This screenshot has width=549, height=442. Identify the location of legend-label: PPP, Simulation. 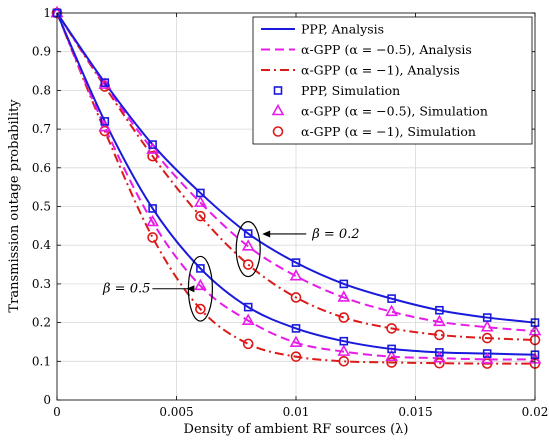
(350, 90).